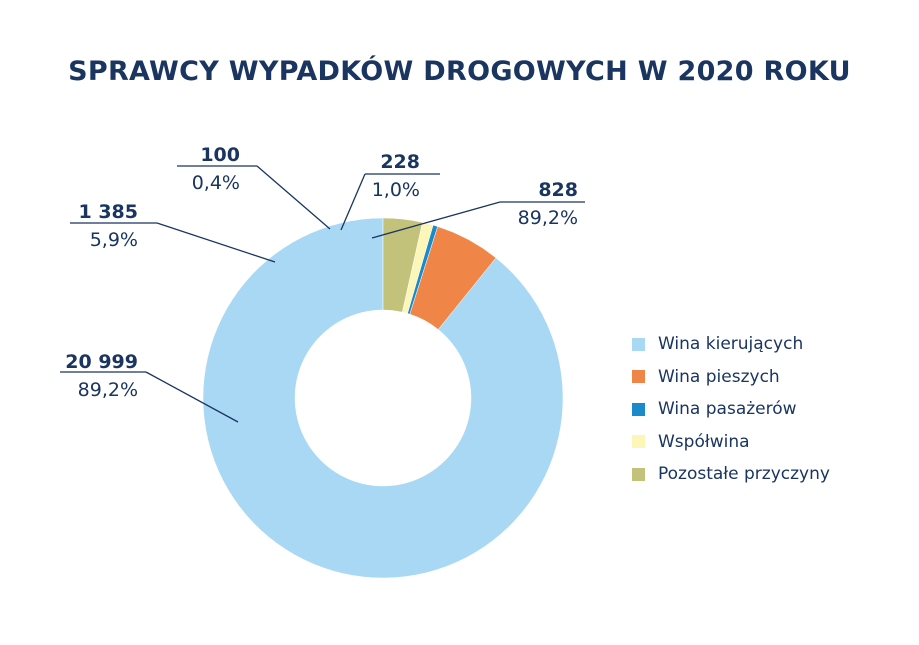  Describe the element at coordinates (109, 212) in the screenshot. I see `slice-value-label-2: 1 385` at that location.